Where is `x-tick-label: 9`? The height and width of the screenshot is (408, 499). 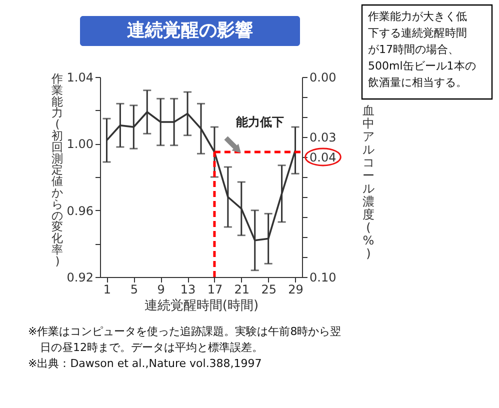
x-tick-label: 9 is located at coordinates (161, 289).